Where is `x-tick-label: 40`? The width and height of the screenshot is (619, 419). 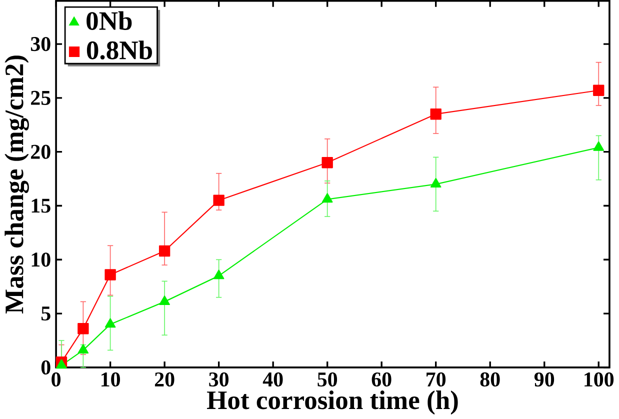
x-tick-label: 40 is located at coordinates (272, 379).